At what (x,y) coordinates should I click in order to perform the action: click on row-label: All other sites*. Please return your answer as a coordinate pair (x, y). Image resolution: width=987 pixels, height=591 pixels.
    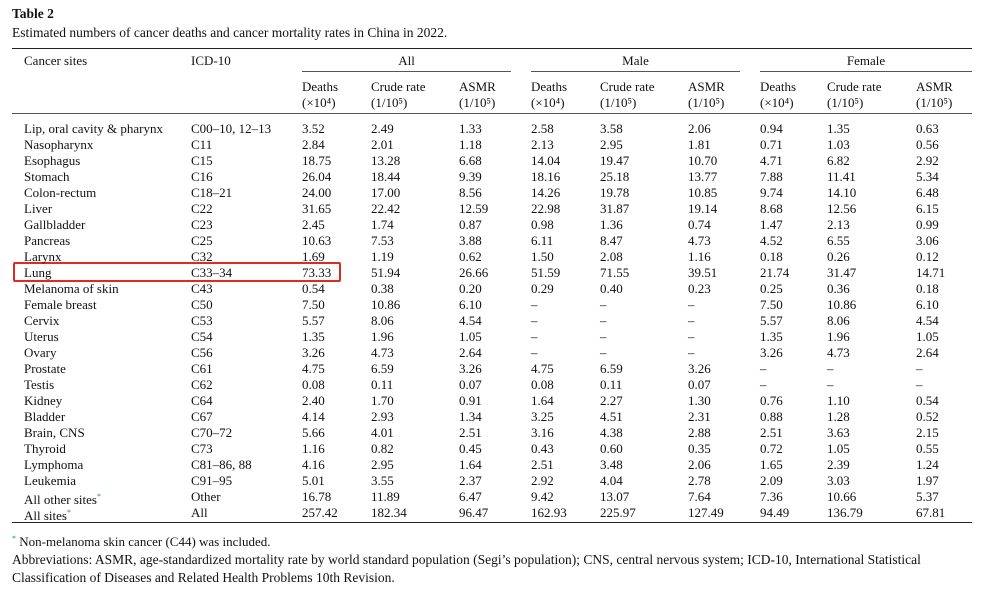
    Looking at the image, I should click on (62, 498).